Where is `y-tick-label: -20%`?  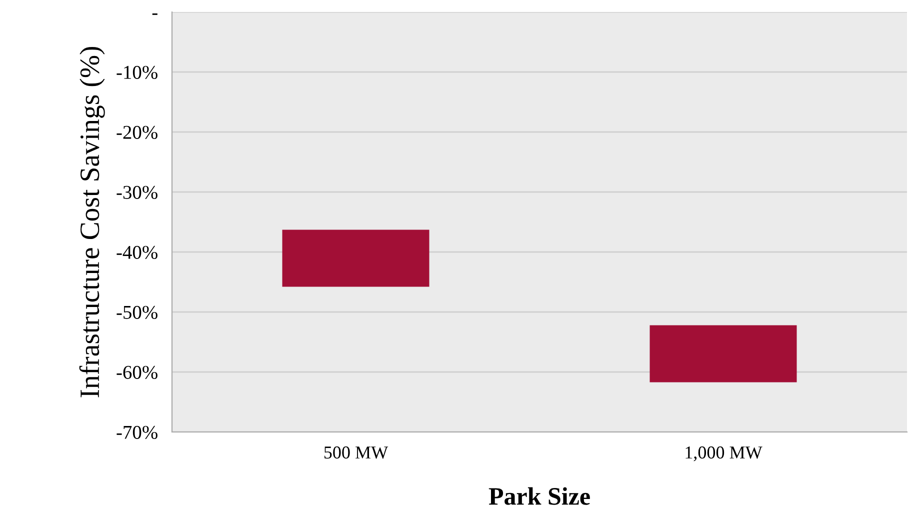 y-tick-label: -20% is located at coordinates (137, 132).